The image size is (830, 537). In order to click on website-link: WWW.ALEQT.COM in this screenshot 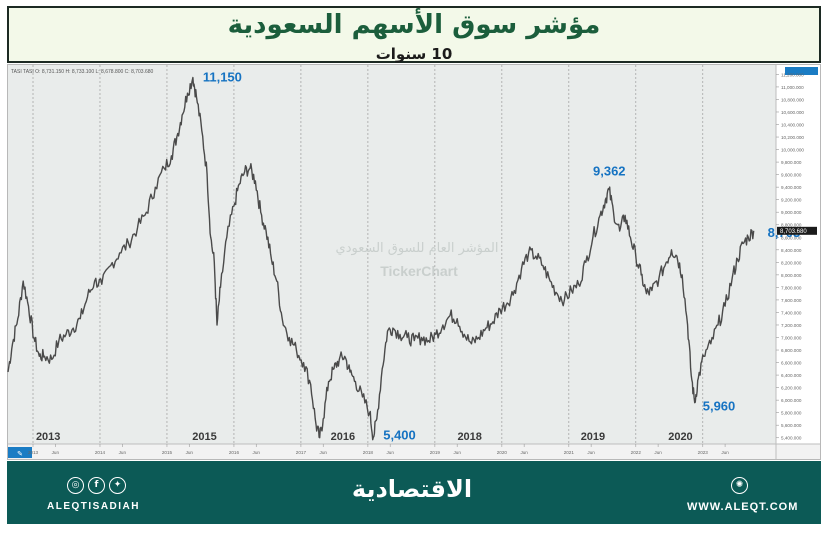, I will do `click(743, 507)`.